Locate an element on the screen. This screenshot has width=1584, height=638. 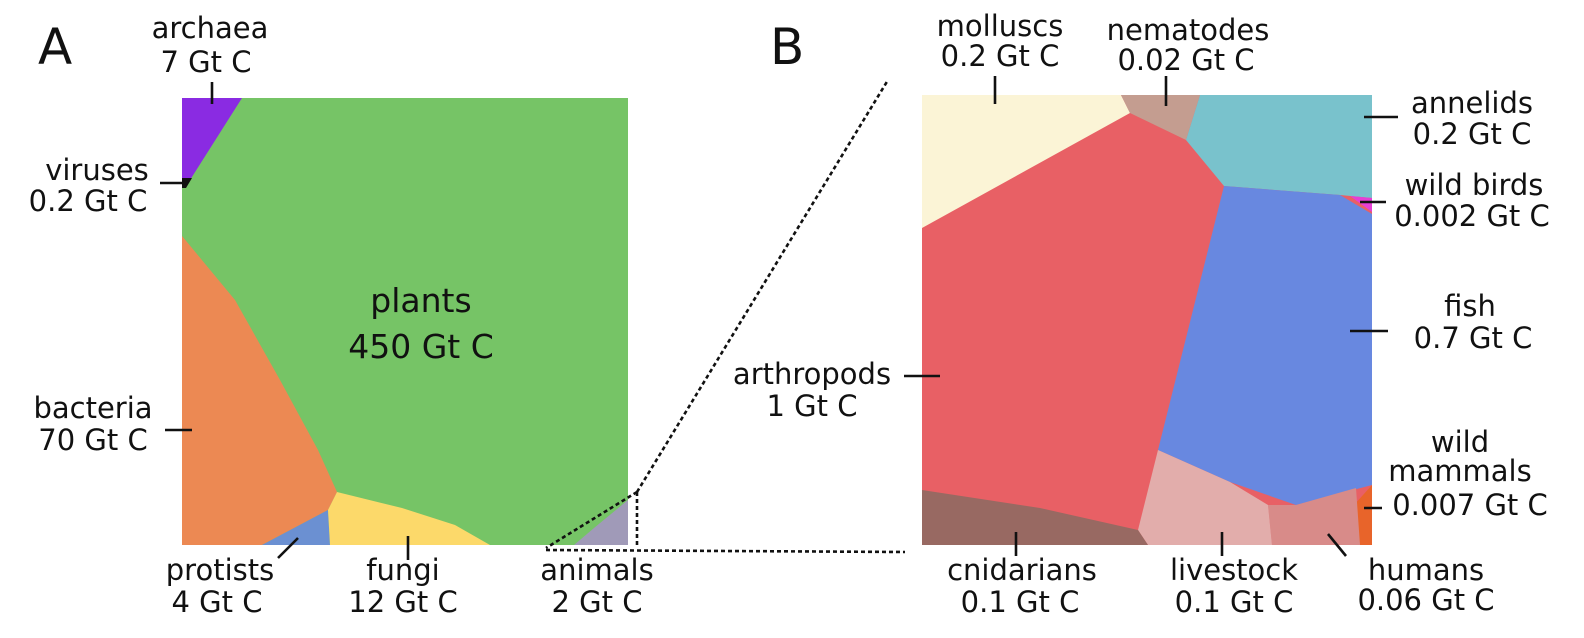
zoom-box-diagonal-edge is located at coordinates (591, 520).